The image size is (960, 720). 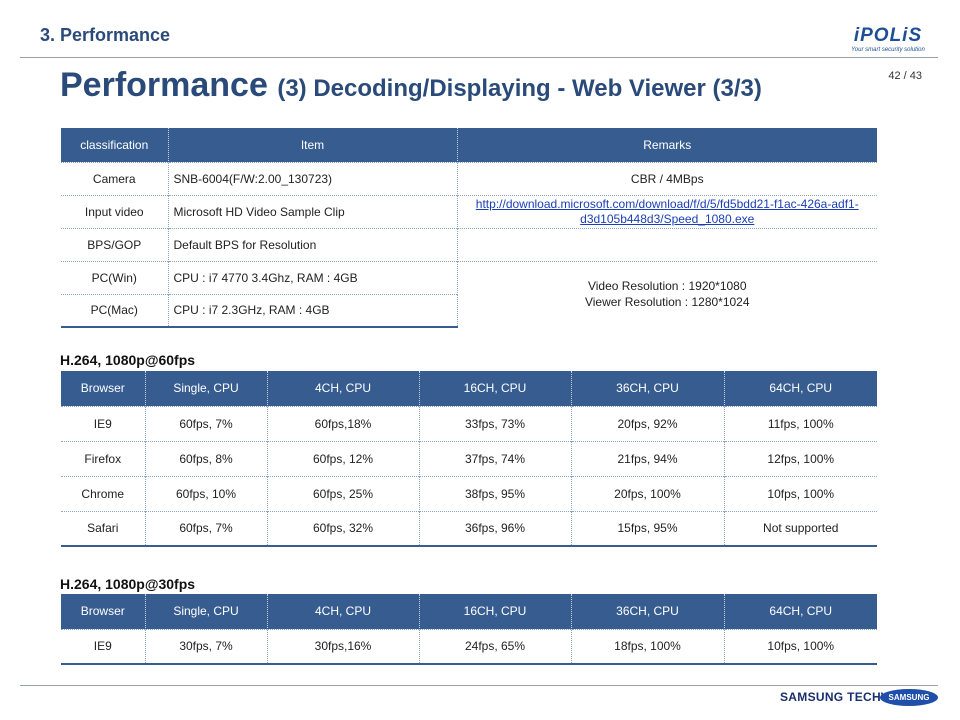 What do you see at coordinates (342, 528) in the screenshot?
I see `table-cell: 60fps, 32%` at bounding box center [342, 528].